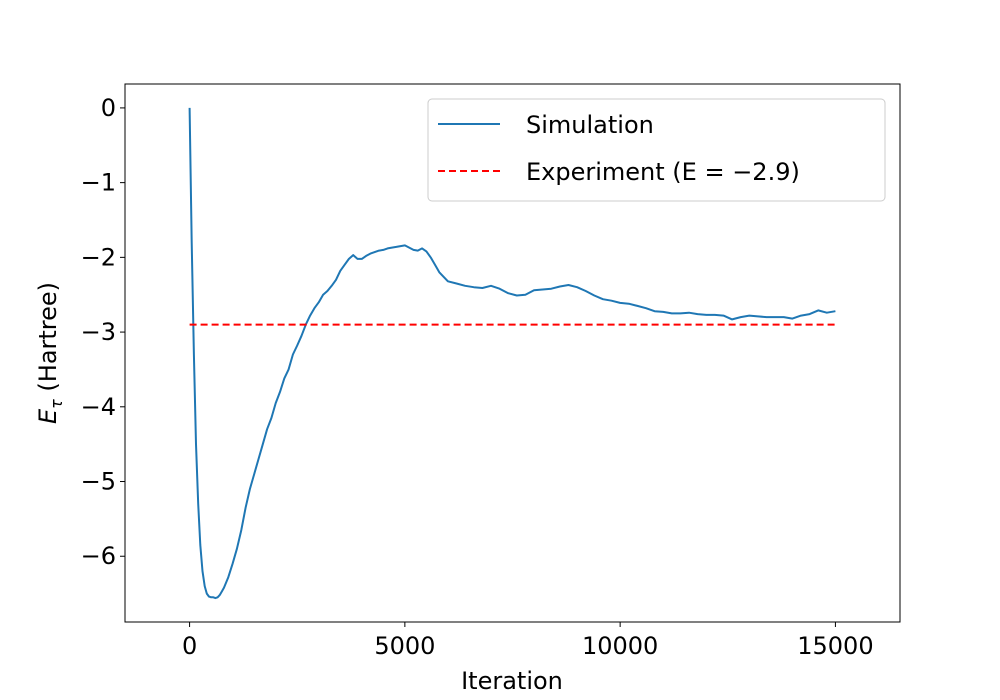  Describe the element at coordinates (98, 556) in the screenshot. I see `y-tick-label: −6` at that location.